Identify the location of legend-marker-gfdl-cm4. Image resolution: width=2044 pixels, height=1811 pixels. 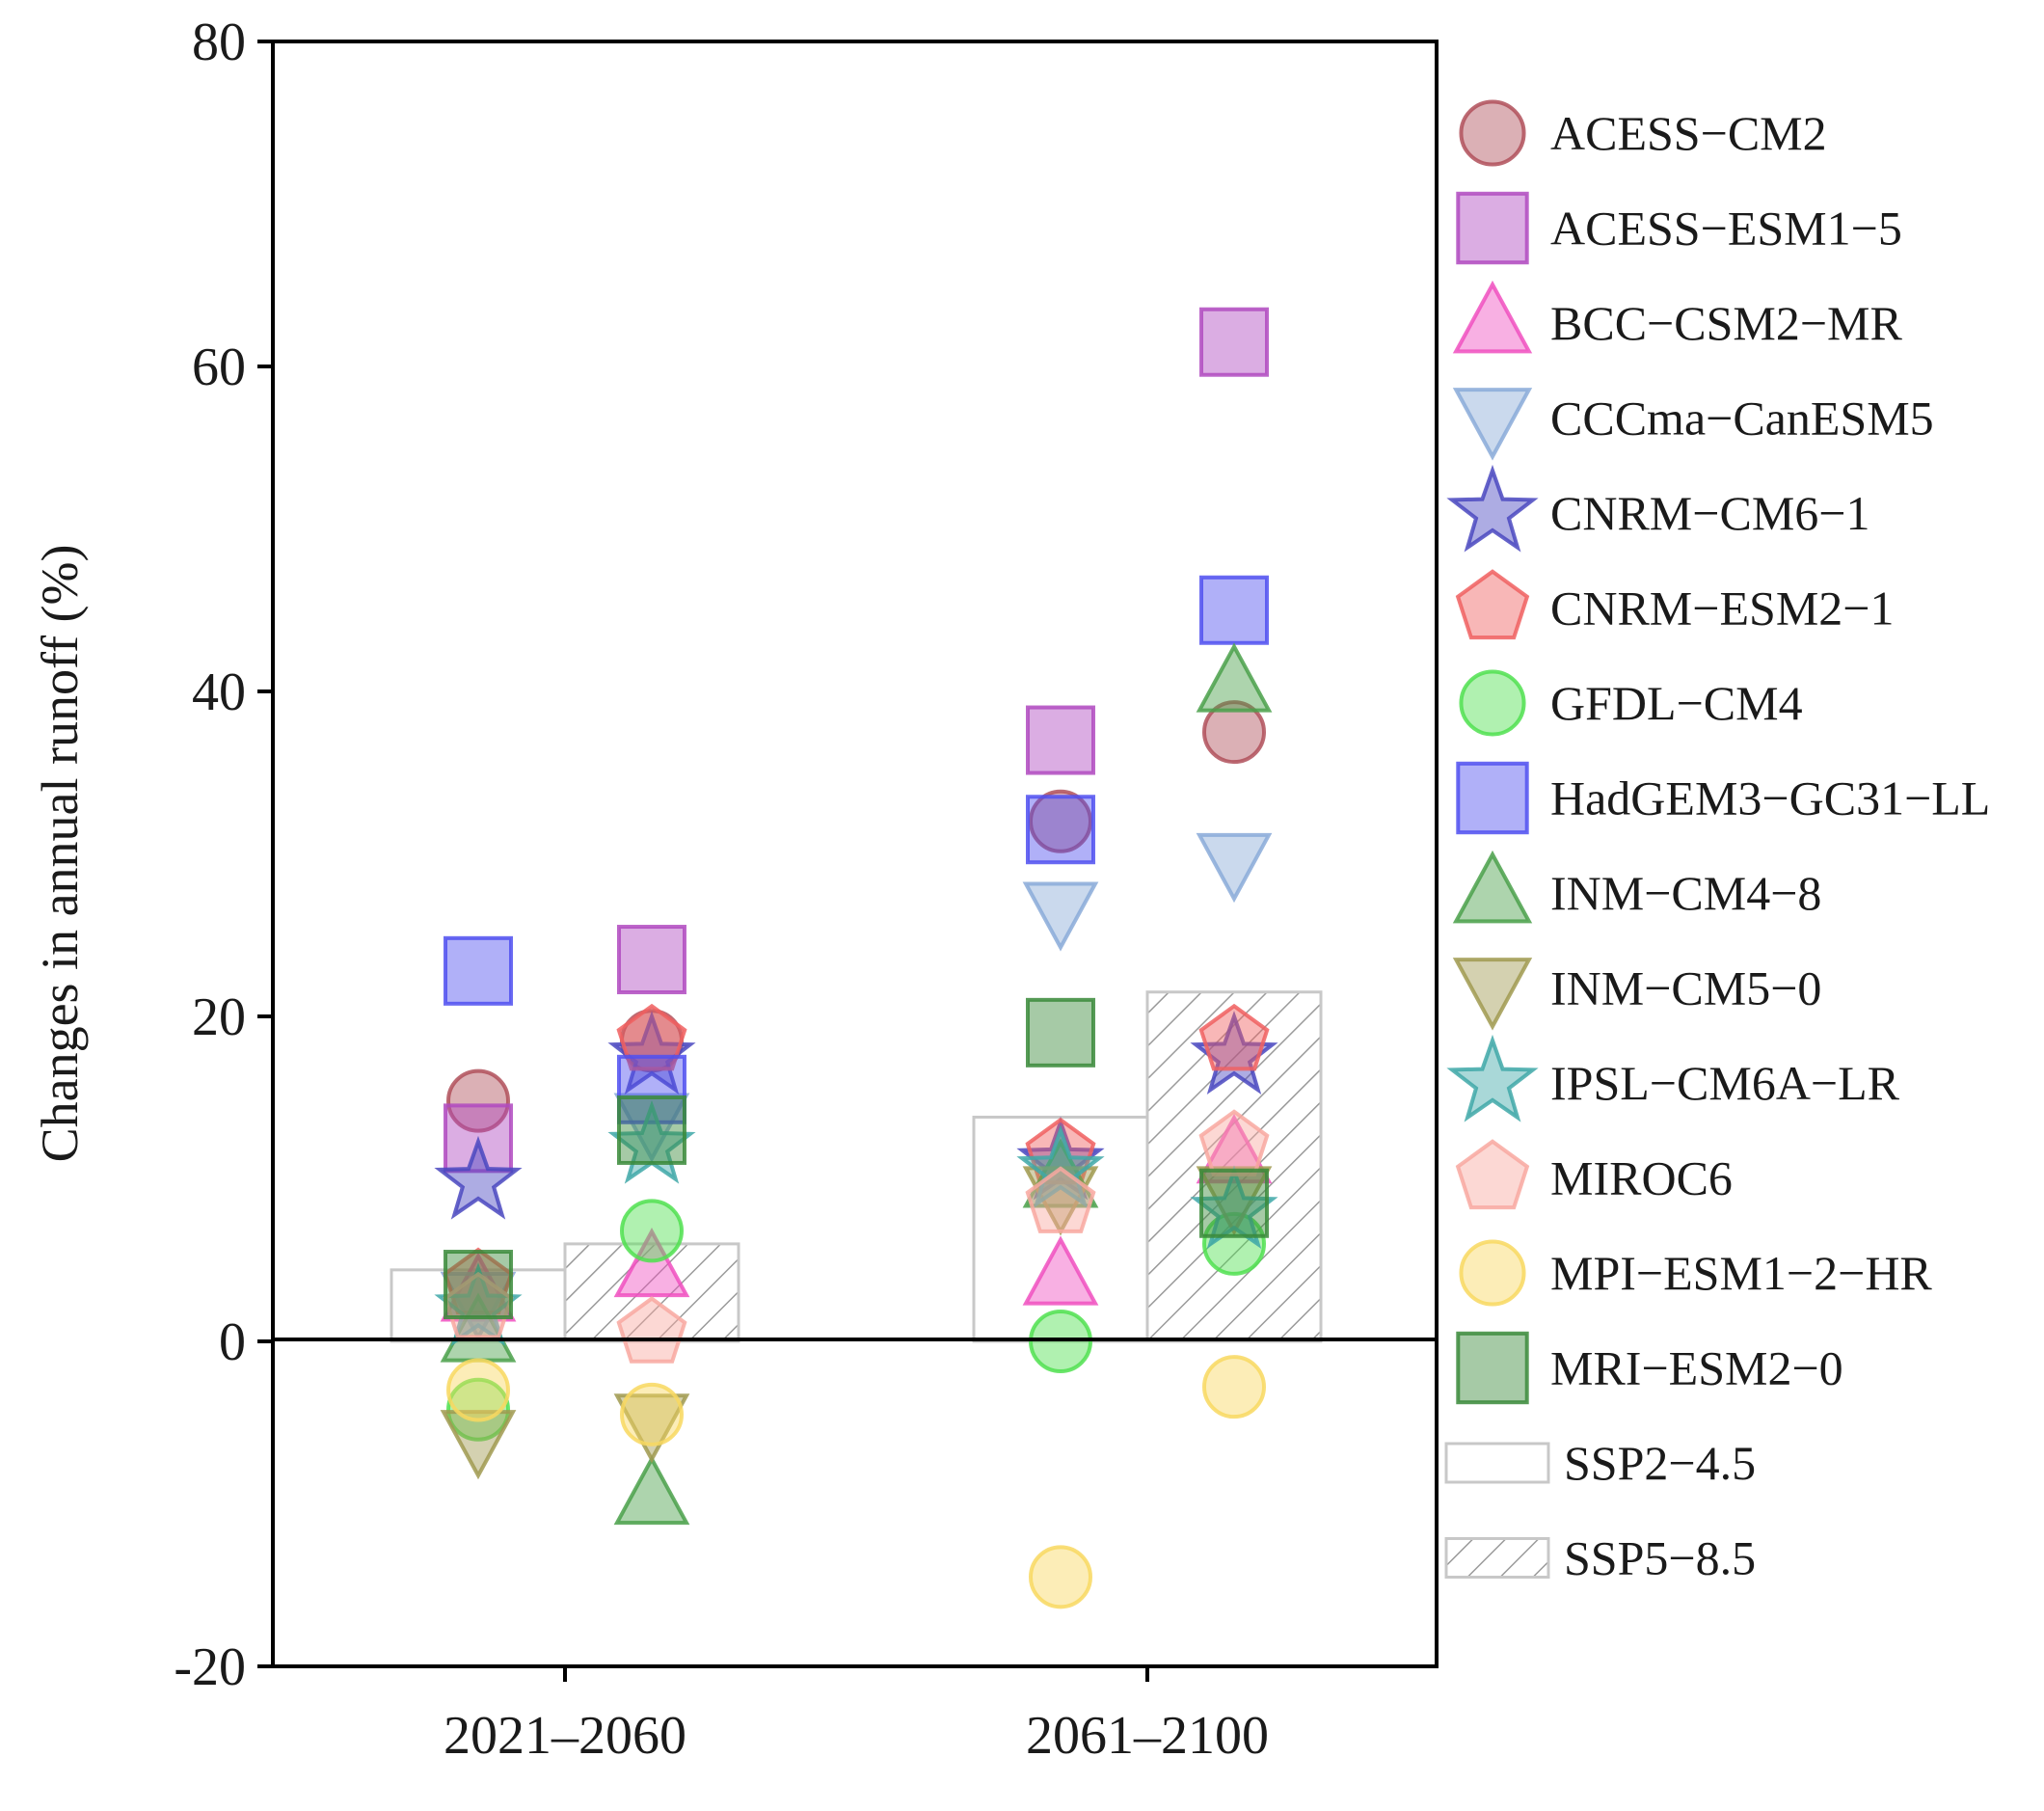
(1492, 703).